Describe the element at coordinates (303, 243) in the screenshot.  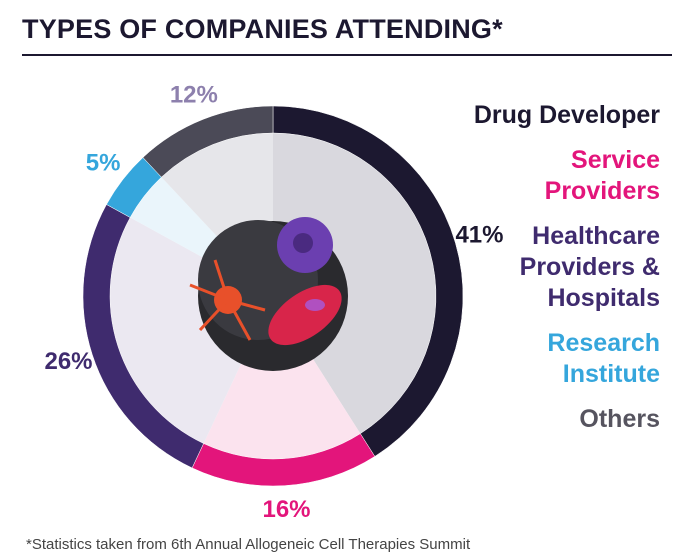
I see `purple-nucleus` at that location.